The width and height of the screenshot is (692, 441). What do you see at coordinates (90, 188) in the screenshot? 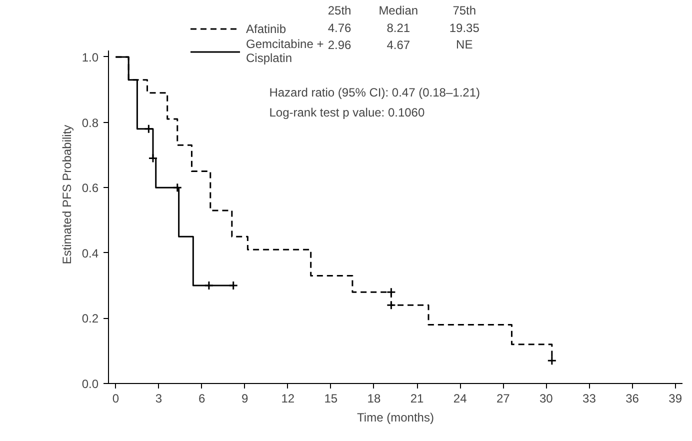
I see `y-tick-label: 0.6` at bounding box center [90, 188].